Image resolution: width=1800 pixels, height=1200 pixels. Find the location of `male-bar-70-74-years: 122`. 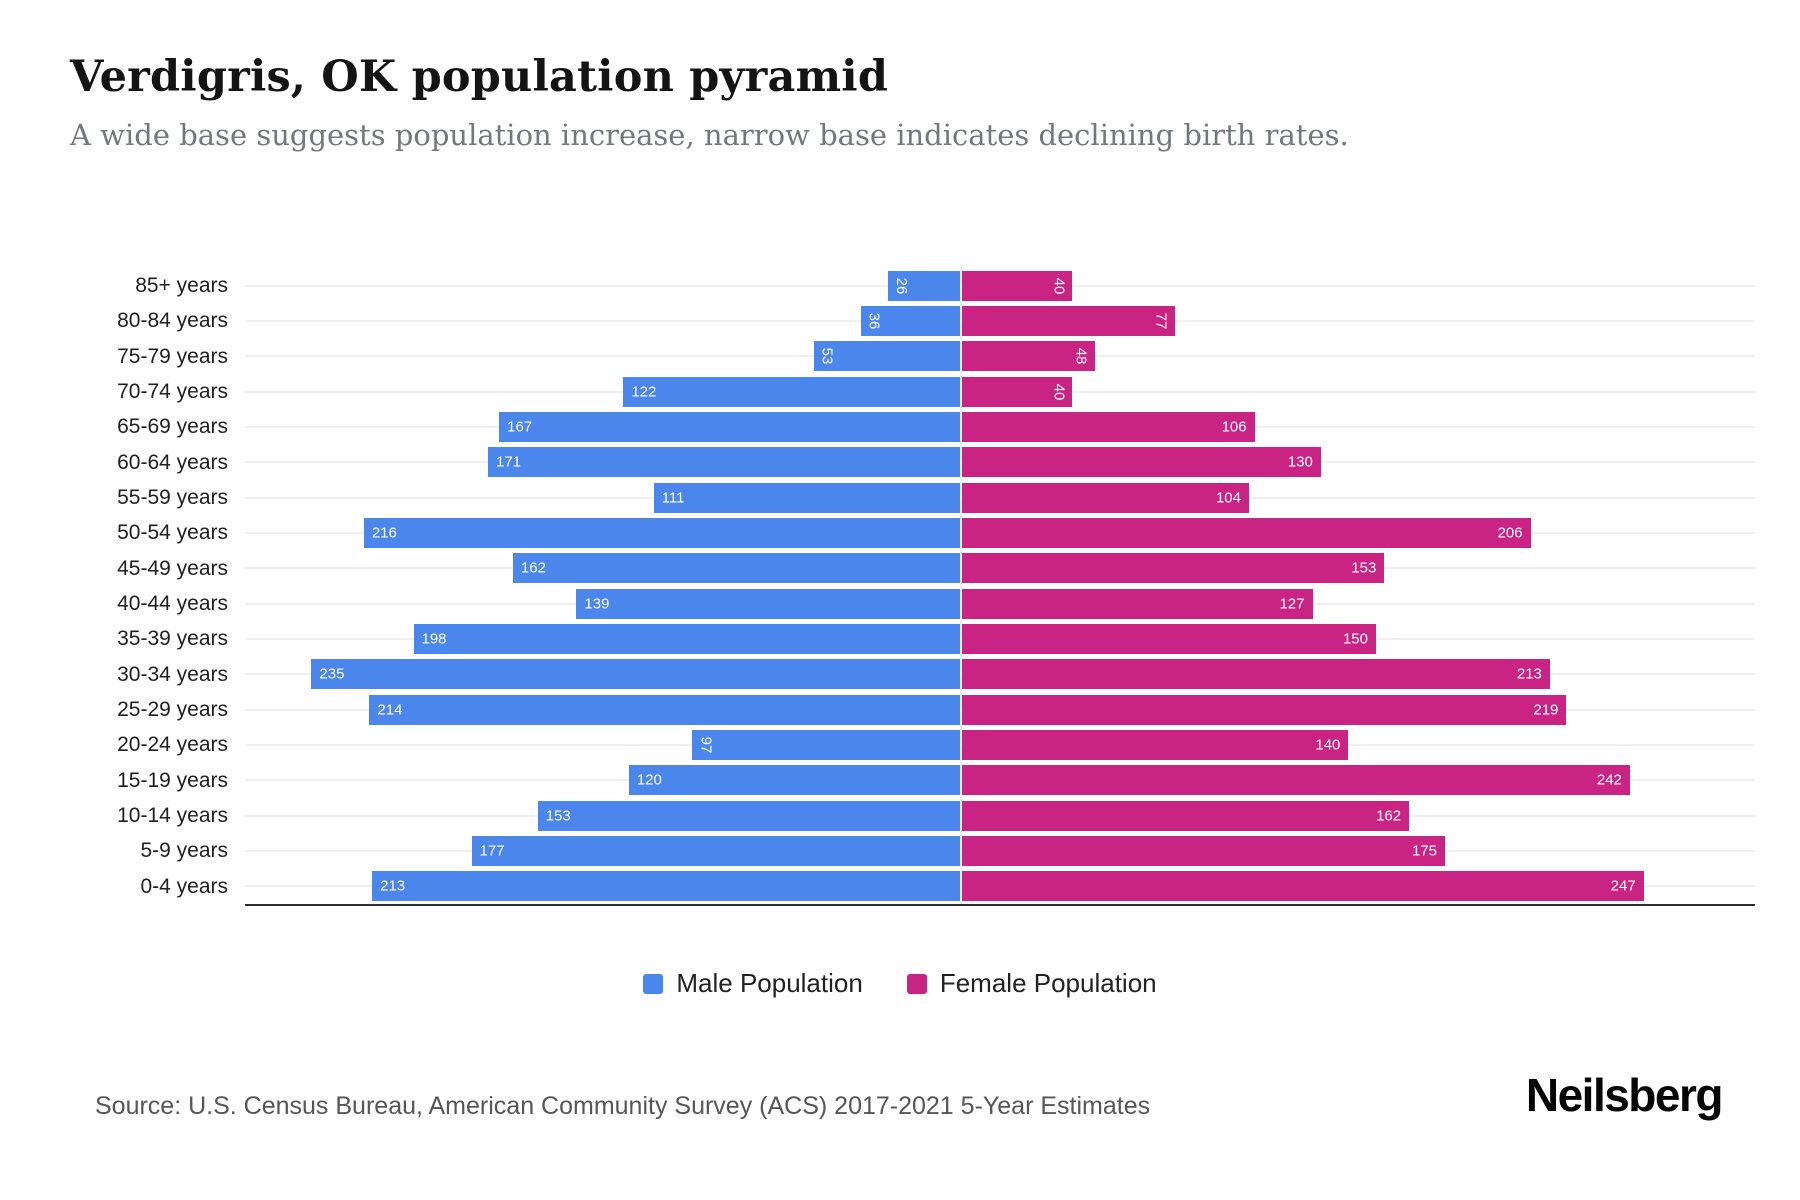

male-bar-70-74-years: 122 is located at coordinates (791, 391).